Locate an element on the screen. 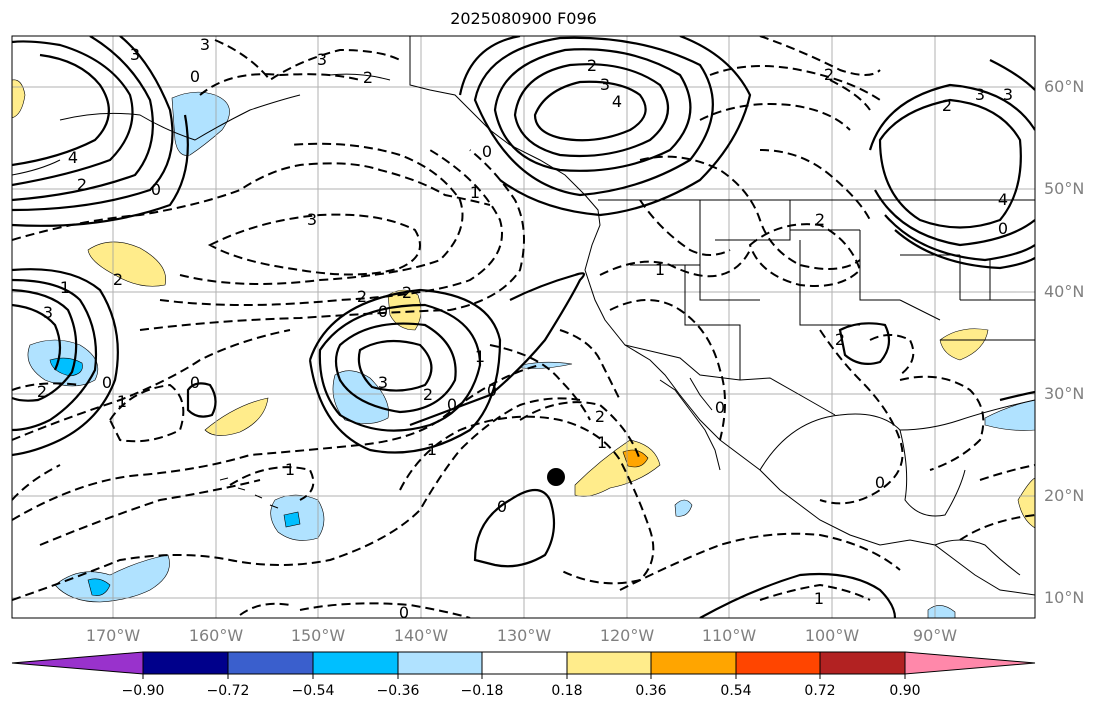 The width and height of the screenshot is (1105, 712). lon-label: 120°W is located at coordinates (627, 635).